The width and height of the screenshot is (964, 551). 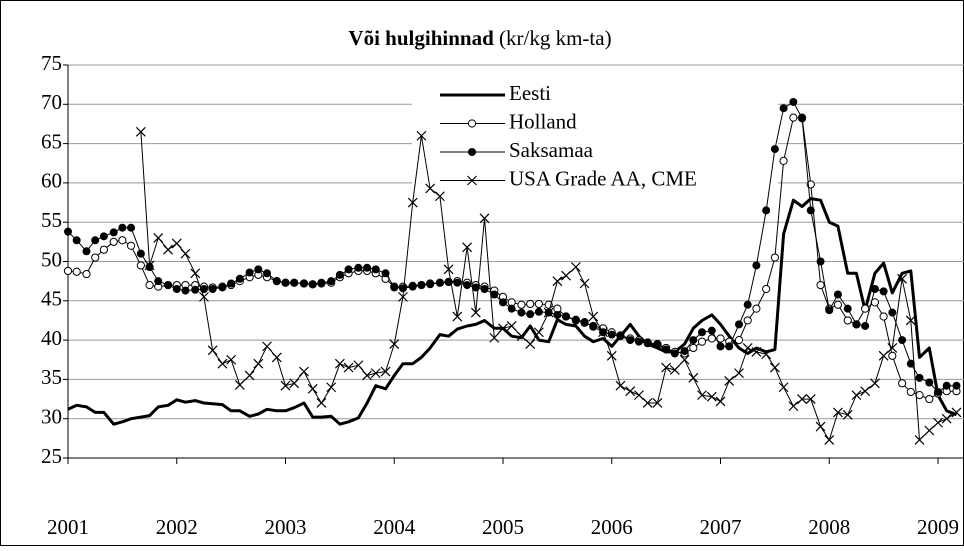 What do you see at coordinates (51, 259) in the screenshot?
I see `y-tick-label: 50` at bounding box center [51, 259].